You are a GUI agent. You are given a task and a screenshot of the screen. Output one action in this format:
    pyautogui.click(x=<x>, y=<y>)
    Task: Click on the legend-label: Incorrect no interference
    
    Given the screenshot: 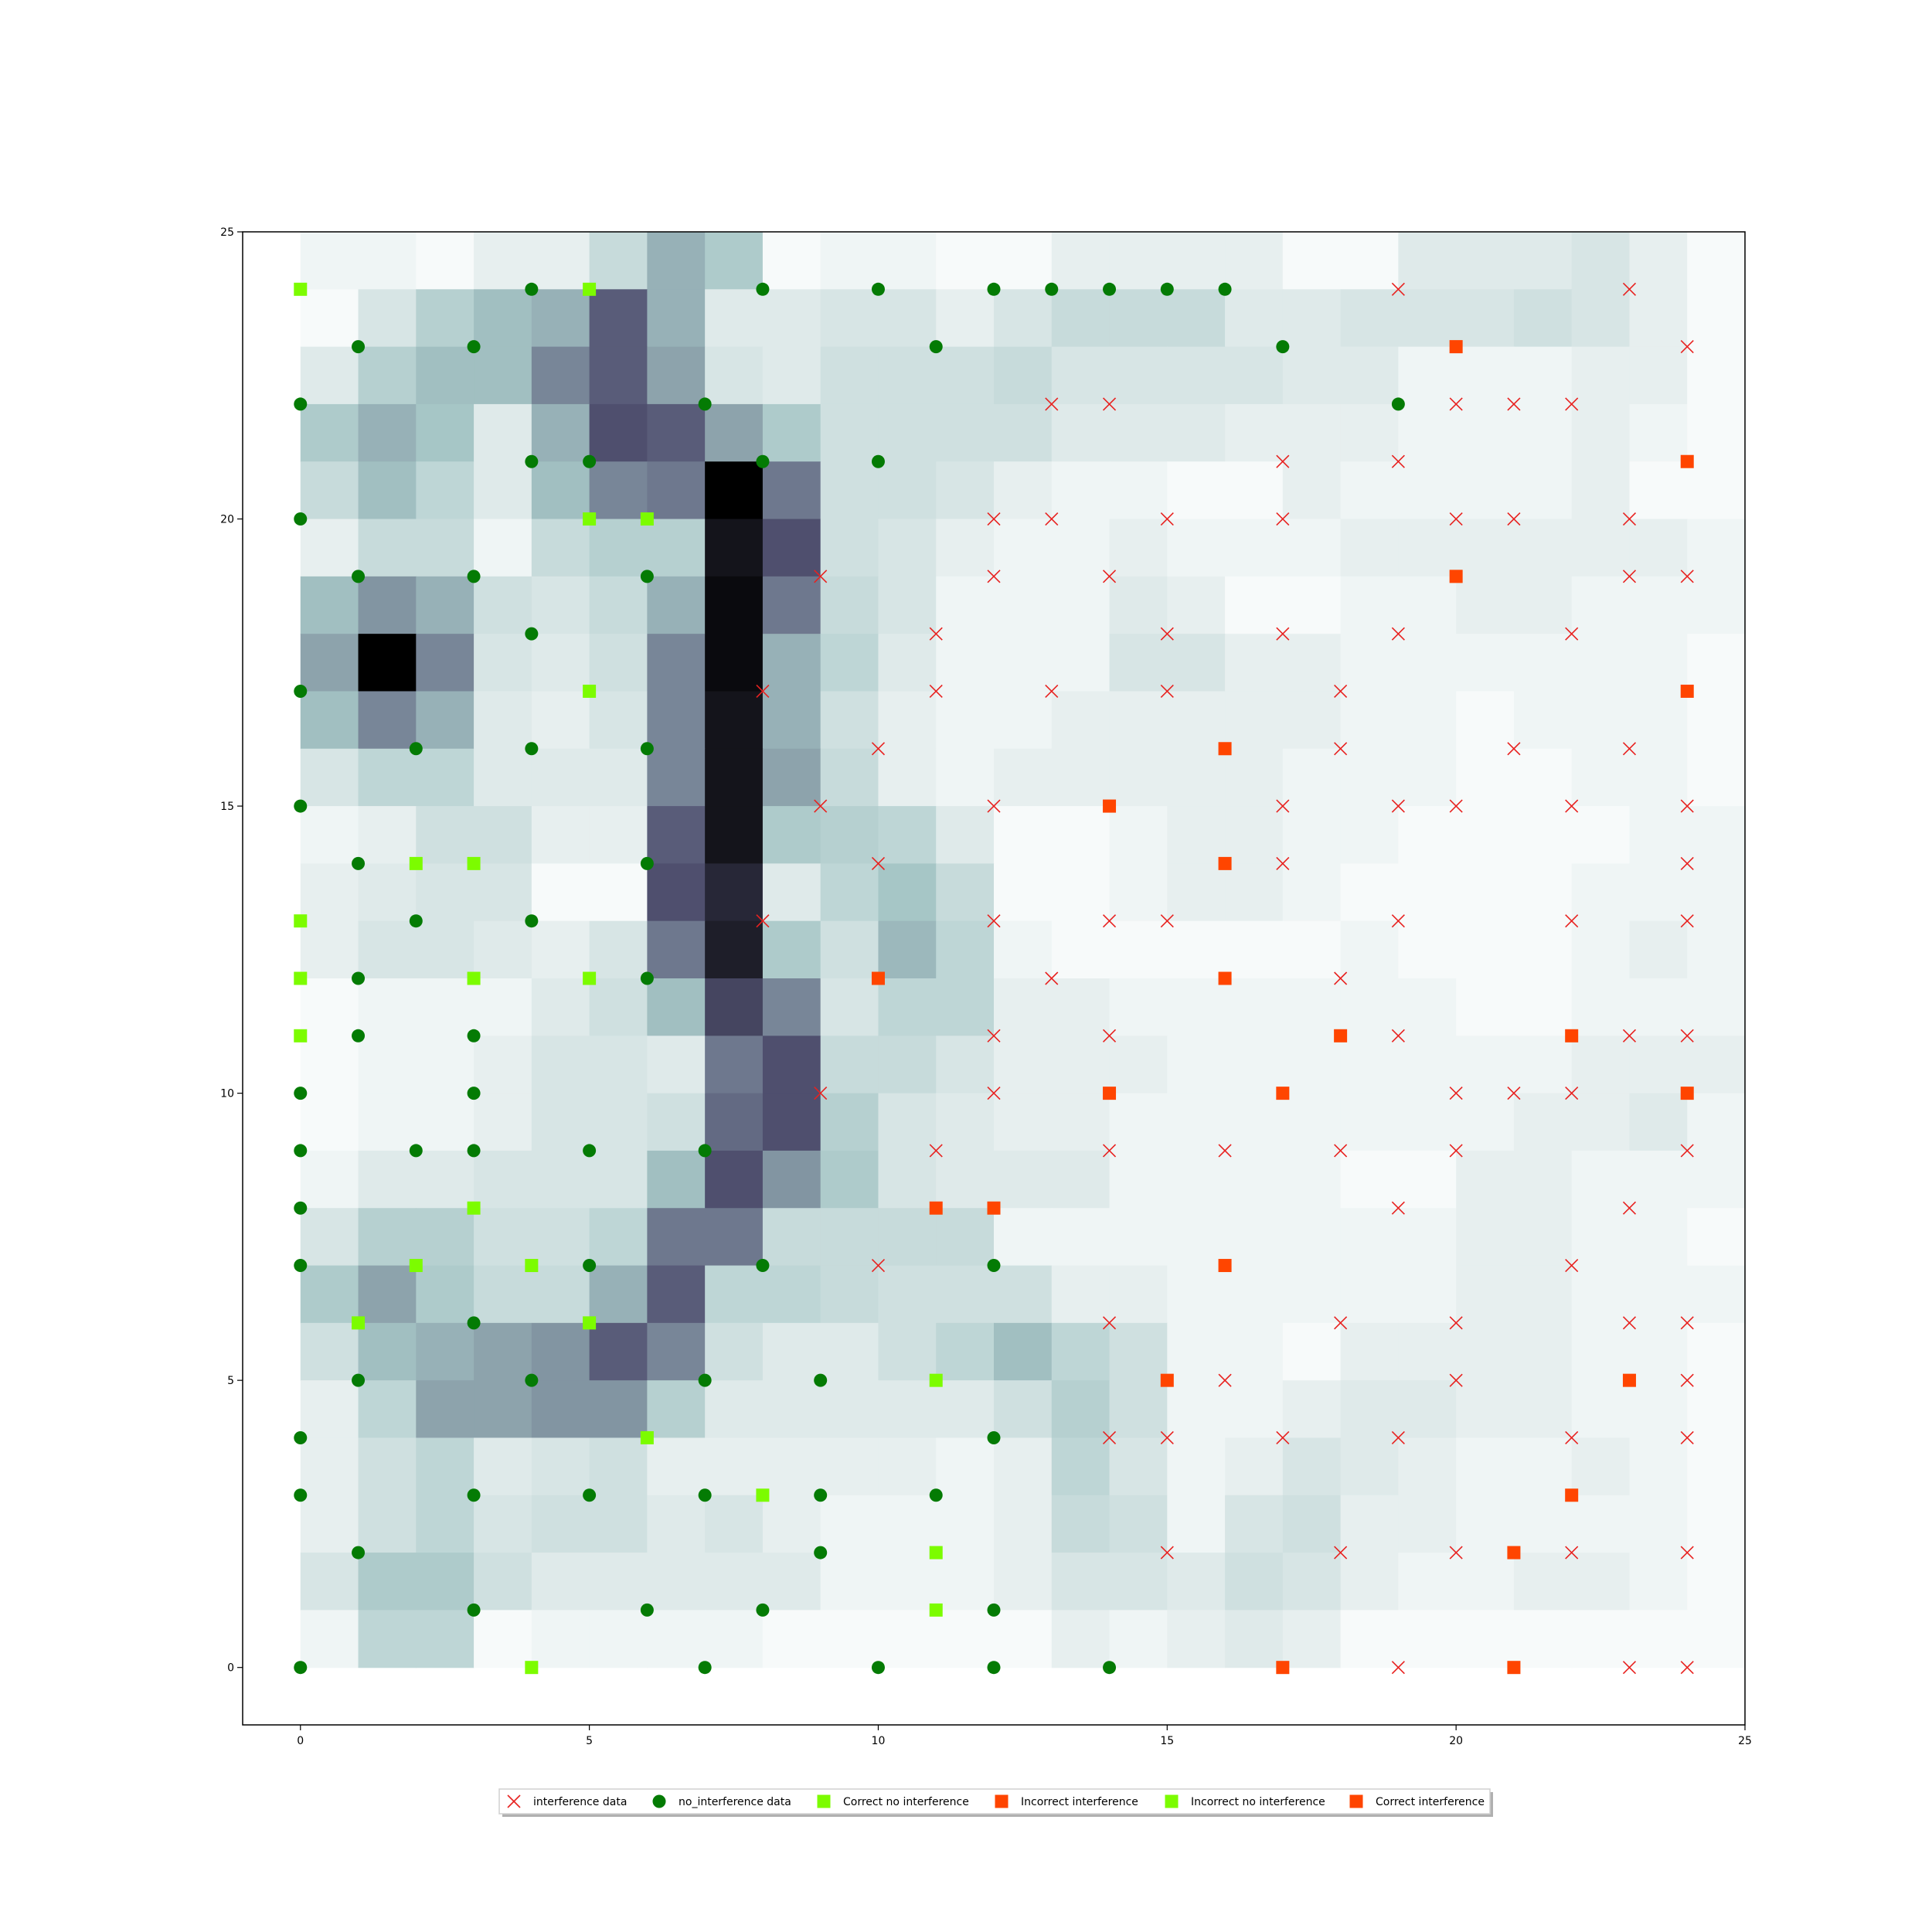 What is the action you would take?
    pyautogui.click(x=1258, y=1802)
    